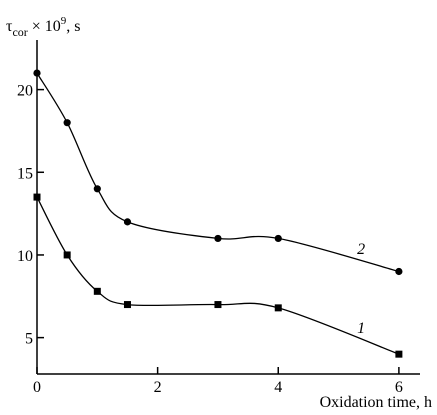 The width and height of the screenshot is (437, 415). Describe the element at coordinates (25, 173) in the screenshot. I see `y-tick-label: 15` at that location.